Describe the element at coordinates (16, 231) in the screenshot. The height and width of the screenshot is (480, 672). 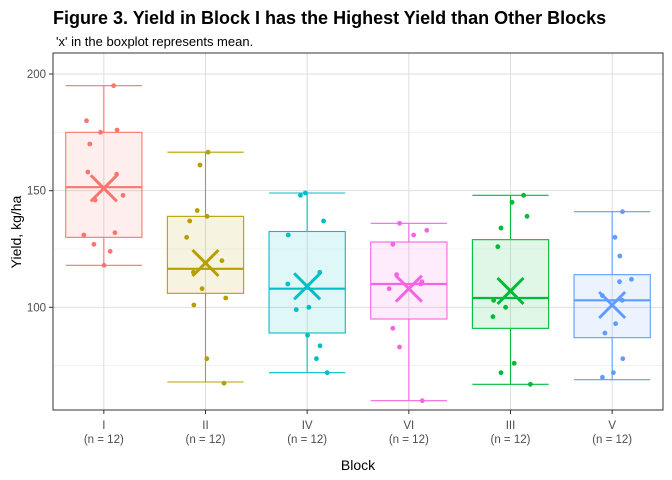
I see `y-axis-title: Yield, kg/ha` at that location.